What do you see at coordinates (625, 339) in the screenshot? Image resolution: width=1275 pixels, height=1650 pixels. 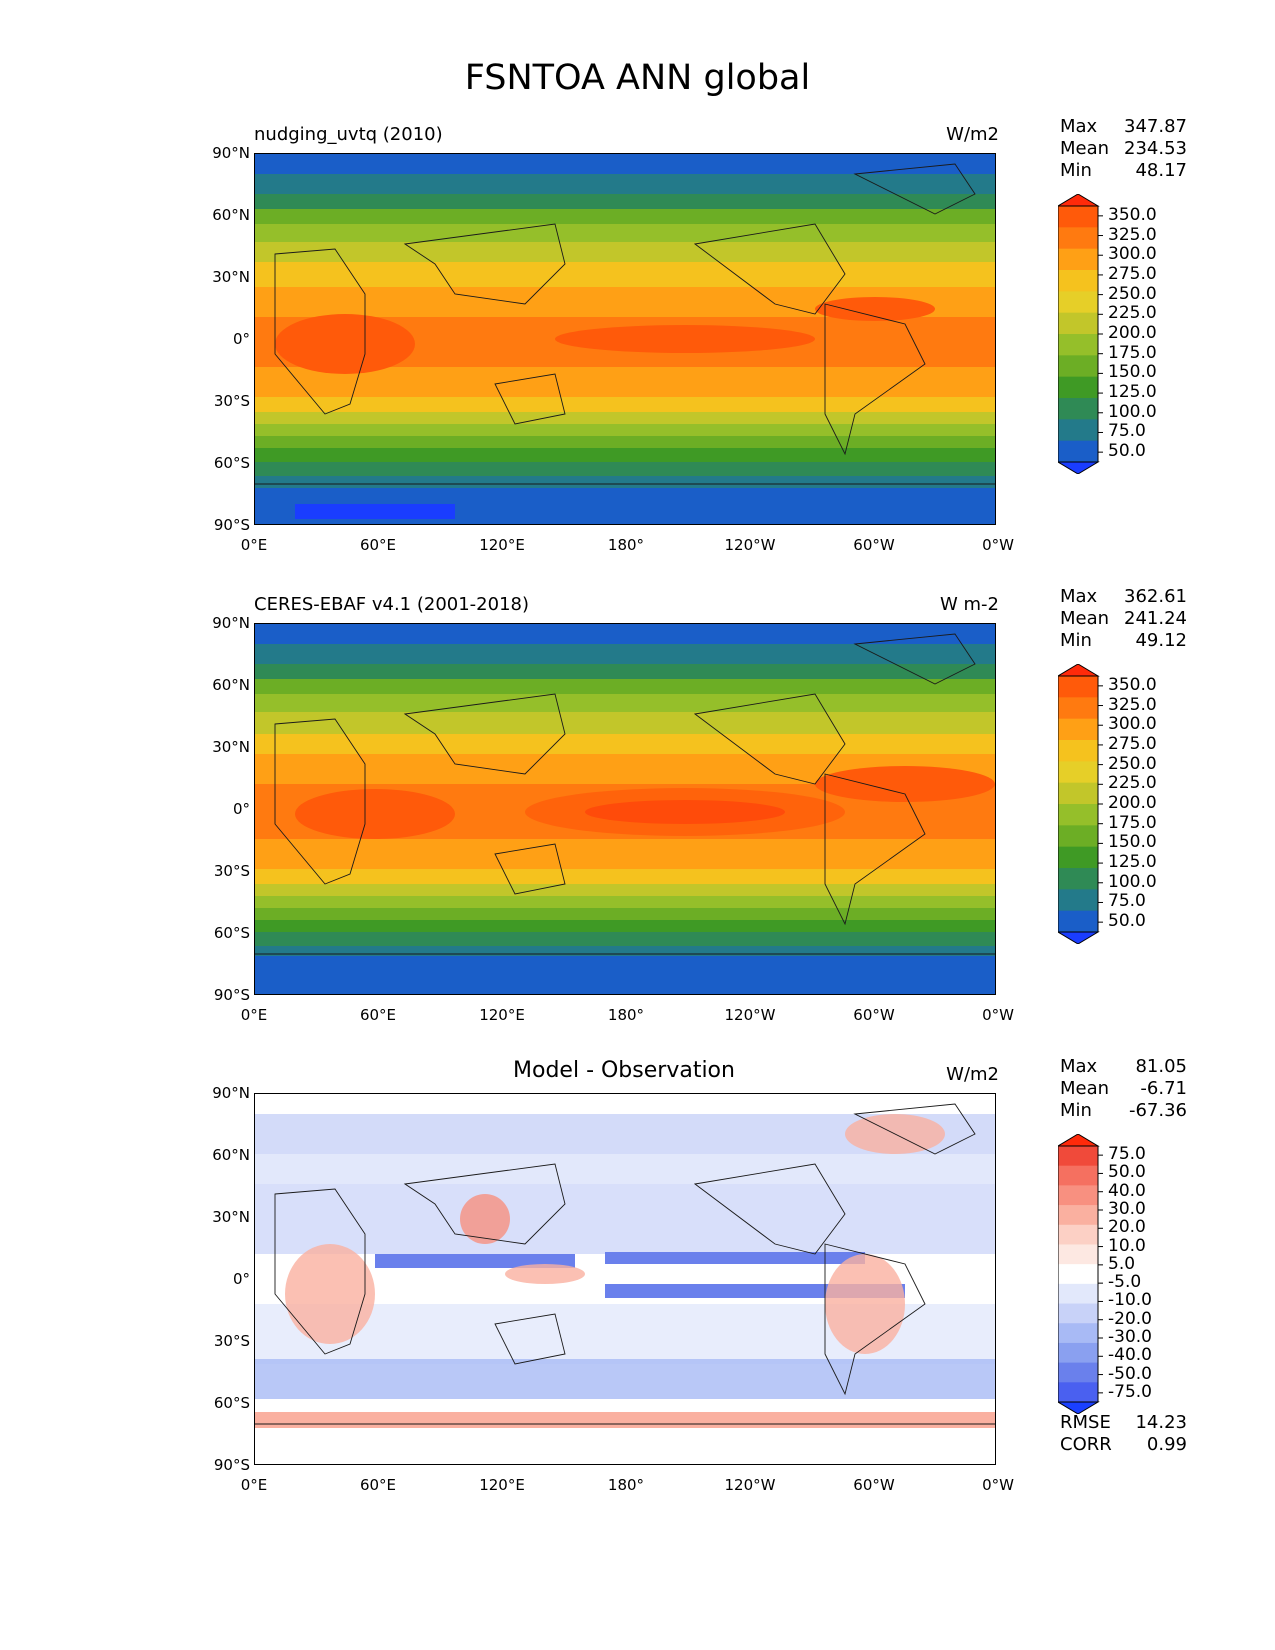 I see `map-model` at bounding box center [625, 339].